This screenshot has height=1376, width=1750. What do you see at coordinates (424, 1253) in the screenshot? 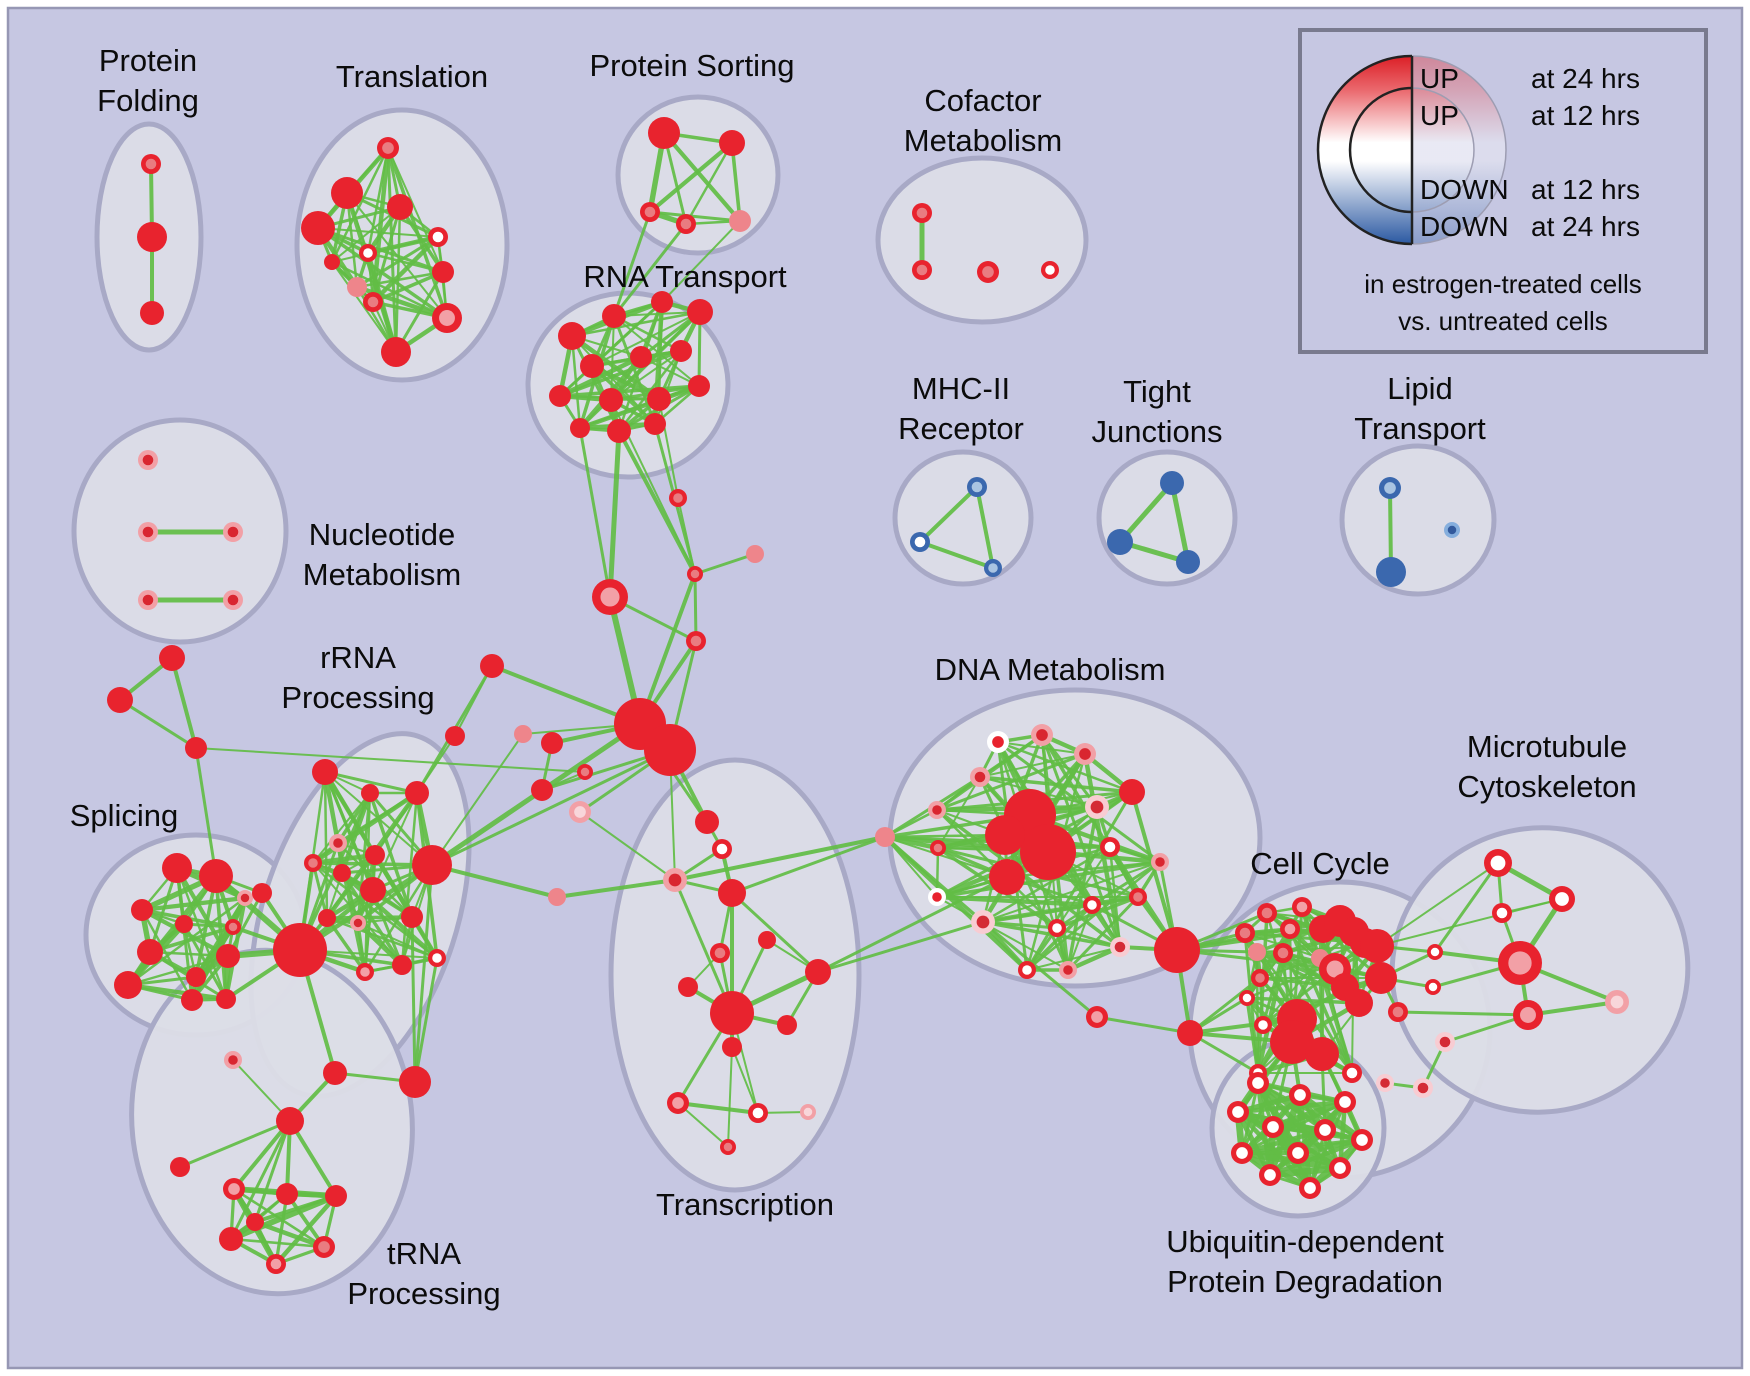
I see `cluster-label-trna-processing: tRNA` at bounding box center [424, 1253].